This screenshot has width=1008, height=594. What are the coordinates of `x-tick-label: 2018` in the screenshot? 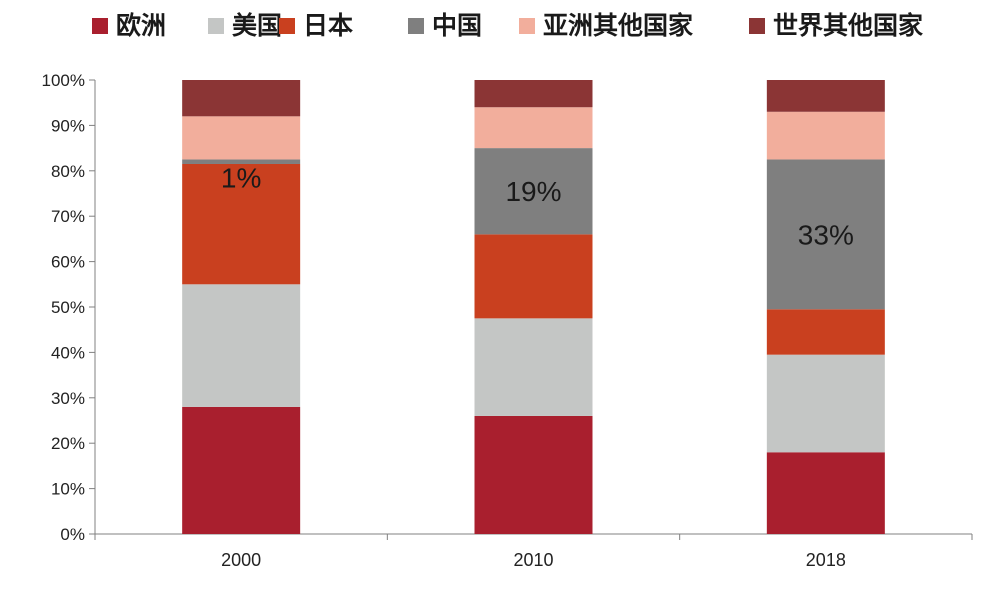 It's located at (826, 560).